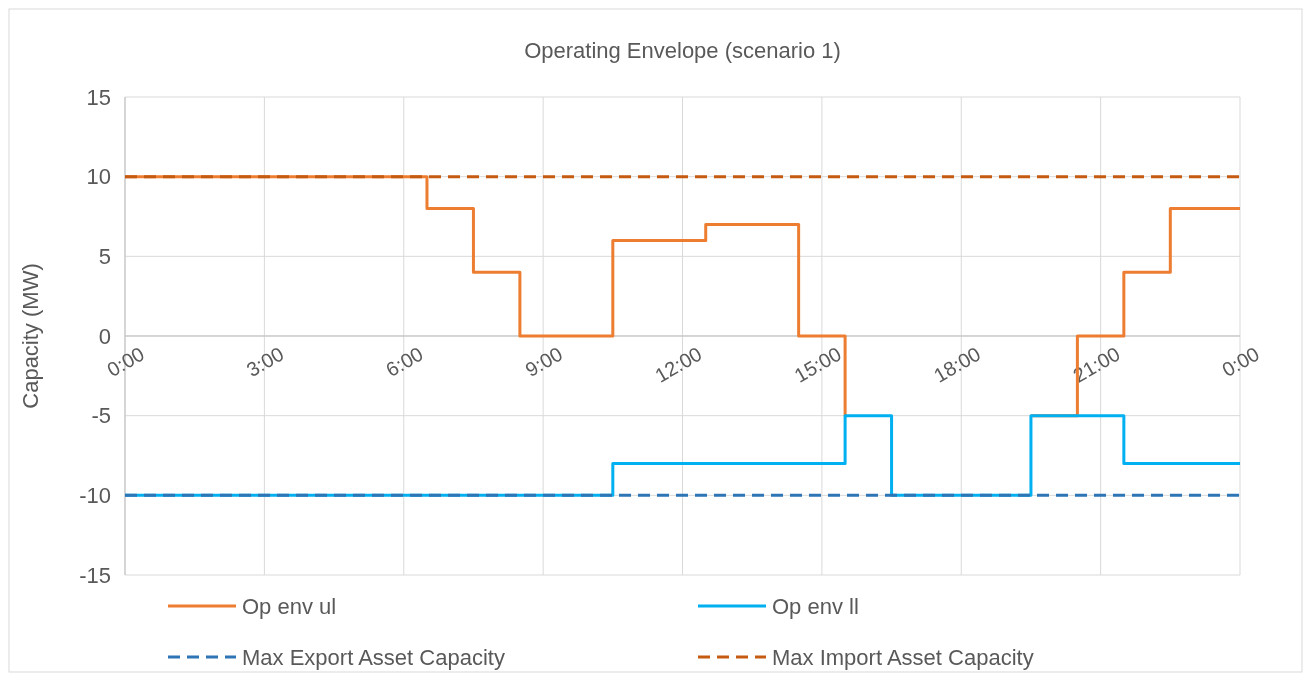 The image size is (1311, 681). What do you see at coordinates (373, 657) in the screenshot?
I see `legend-label: Max Export Asset Capacity` at bounding box center [373, 657].